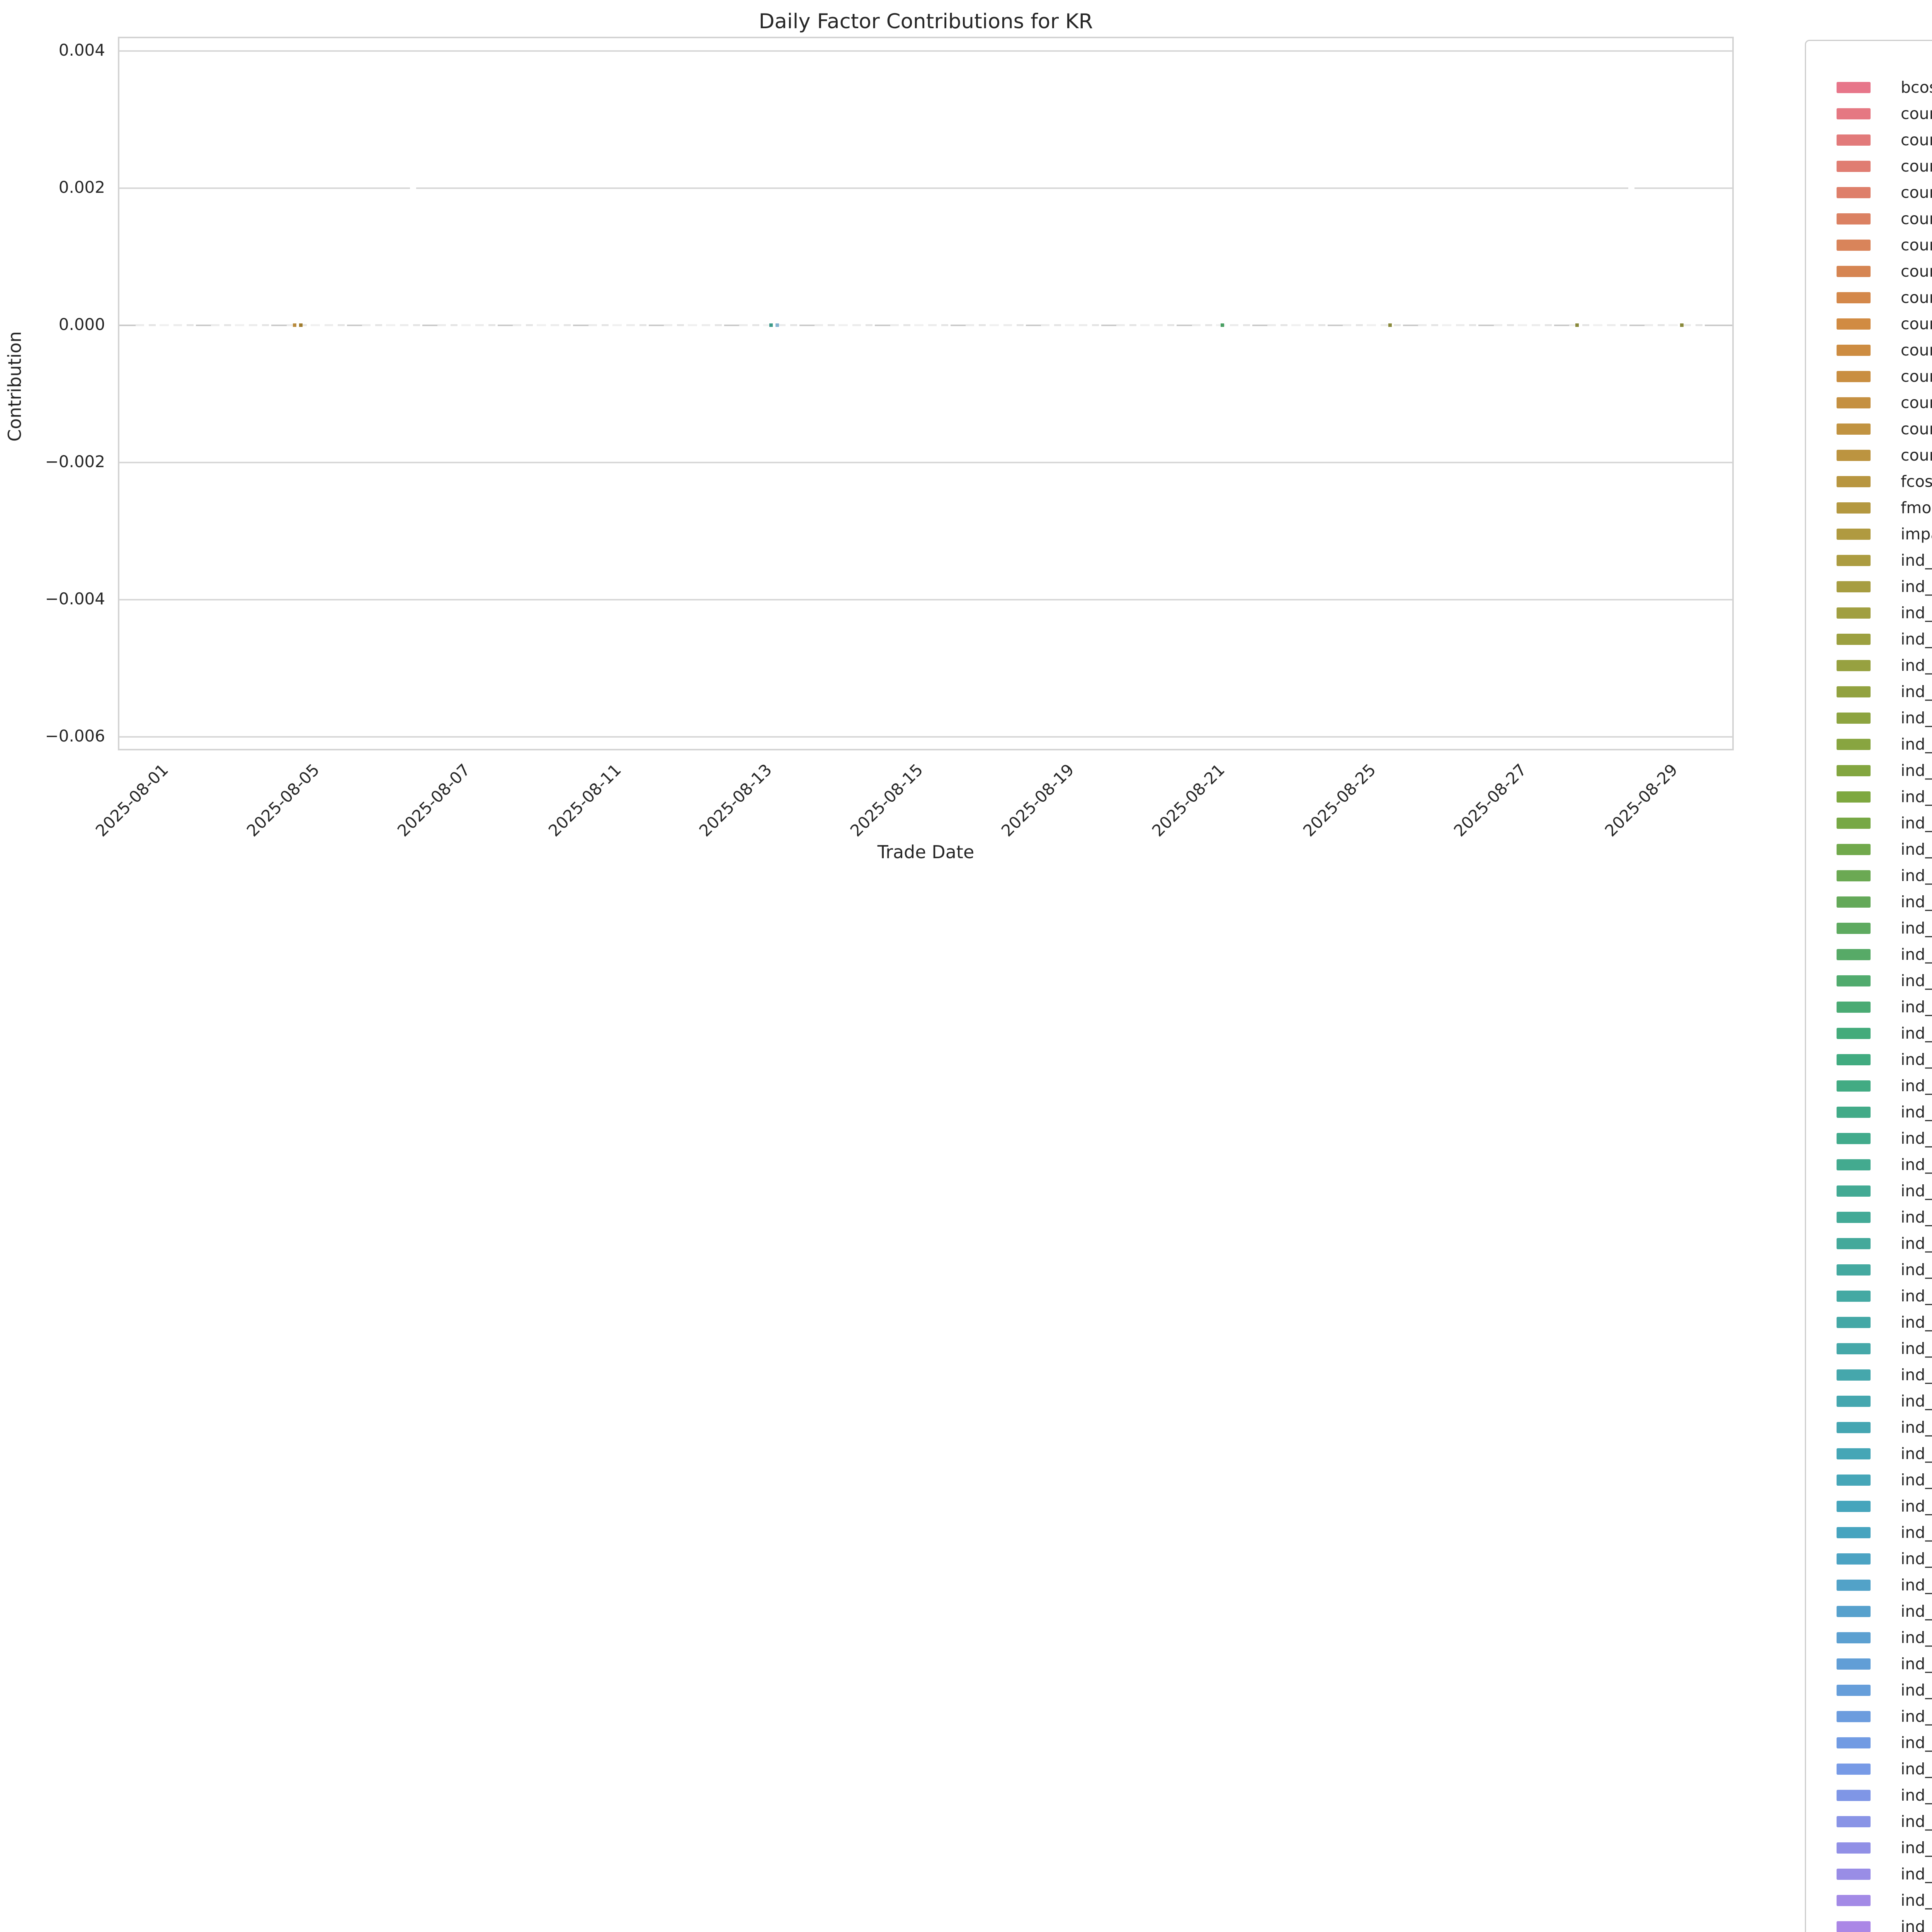 The width and height of the screenshot is (1932, 1932). I want to click on gridline-0.002, so click(926, 188).